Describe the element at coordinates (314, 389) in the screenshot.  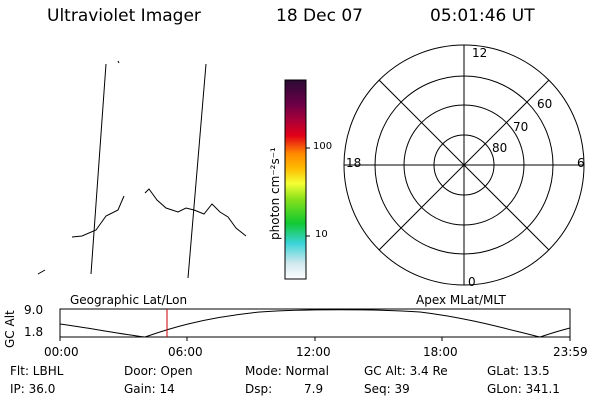
I see `info-dsp-value: 7.9` at that location.